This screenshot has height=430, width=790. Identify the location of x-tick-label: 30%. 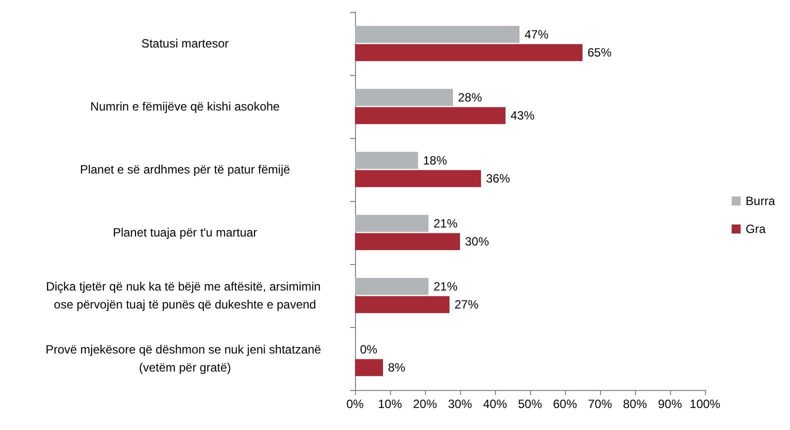
(460, 404).